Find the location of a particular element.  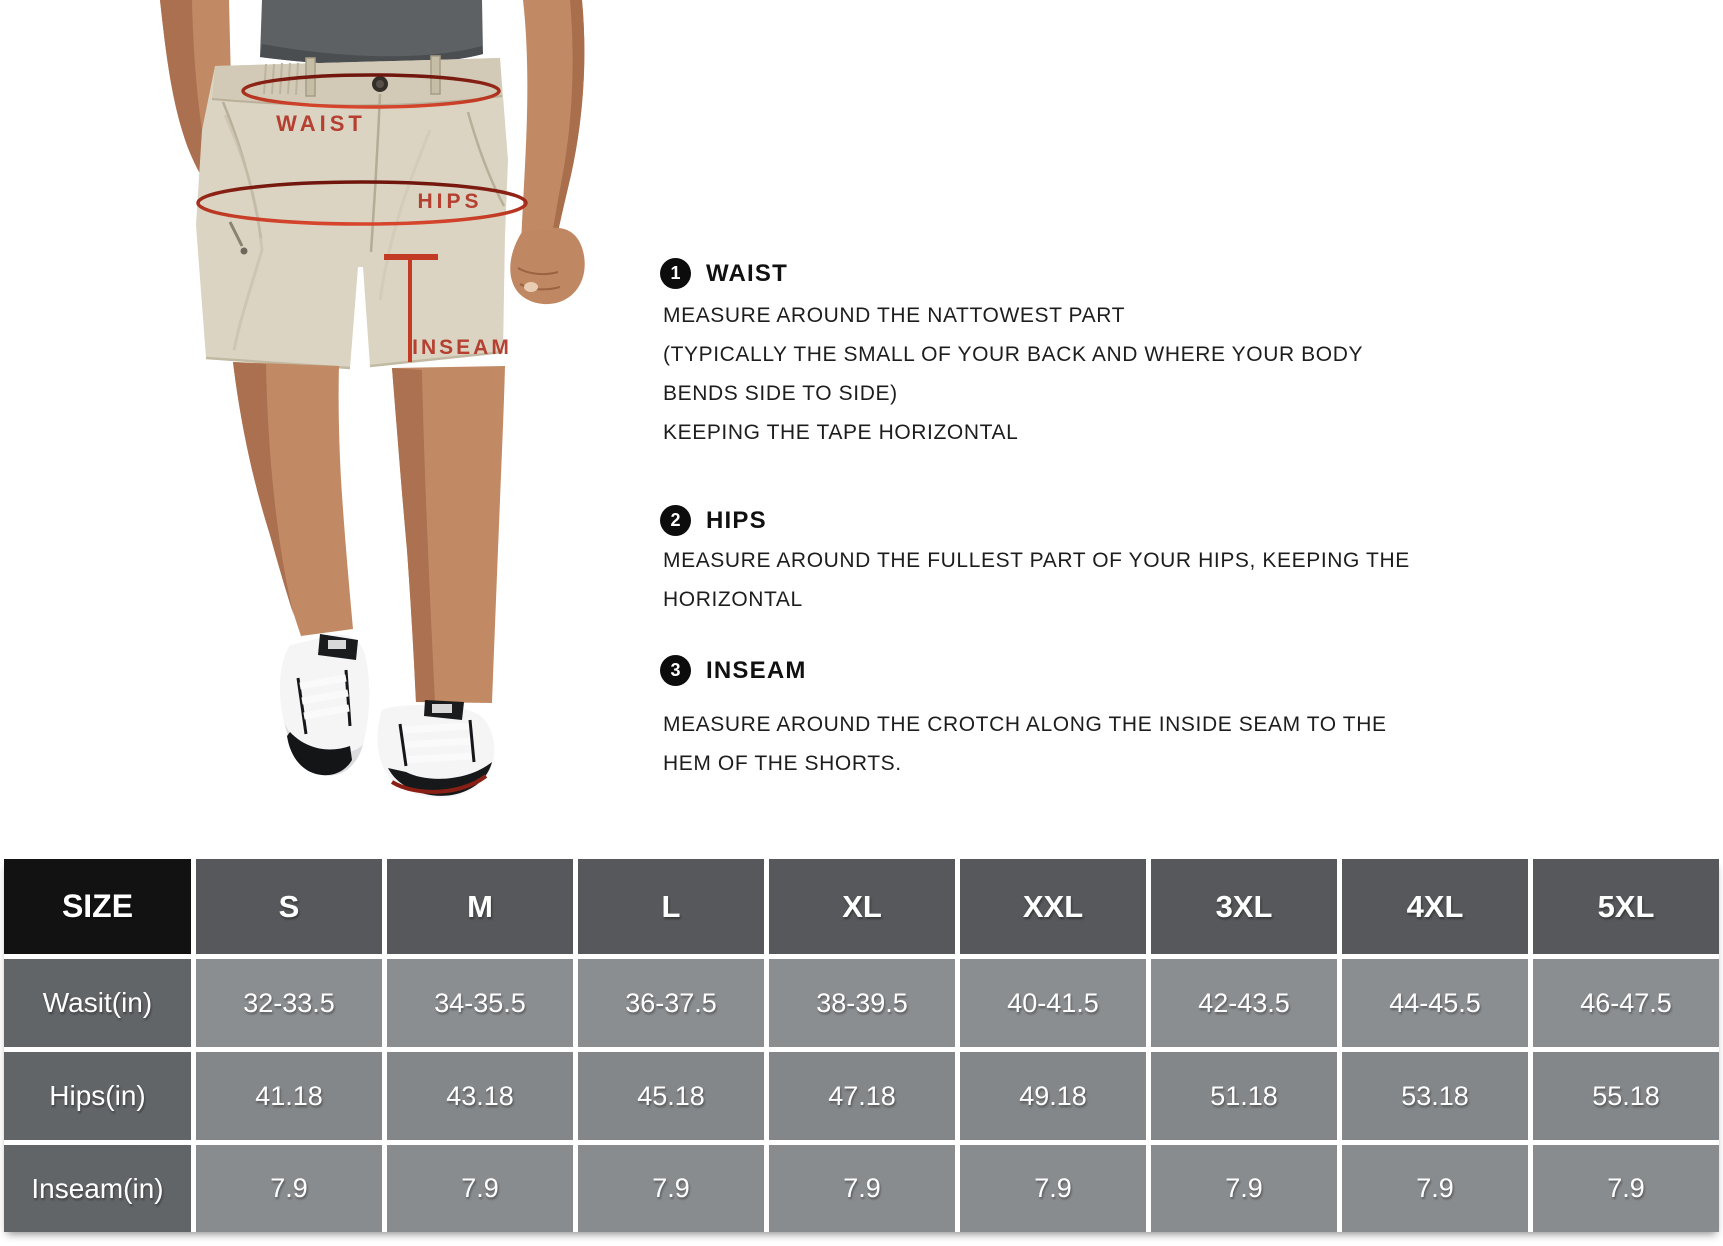

right-leg is located at coordinates (448, 534).